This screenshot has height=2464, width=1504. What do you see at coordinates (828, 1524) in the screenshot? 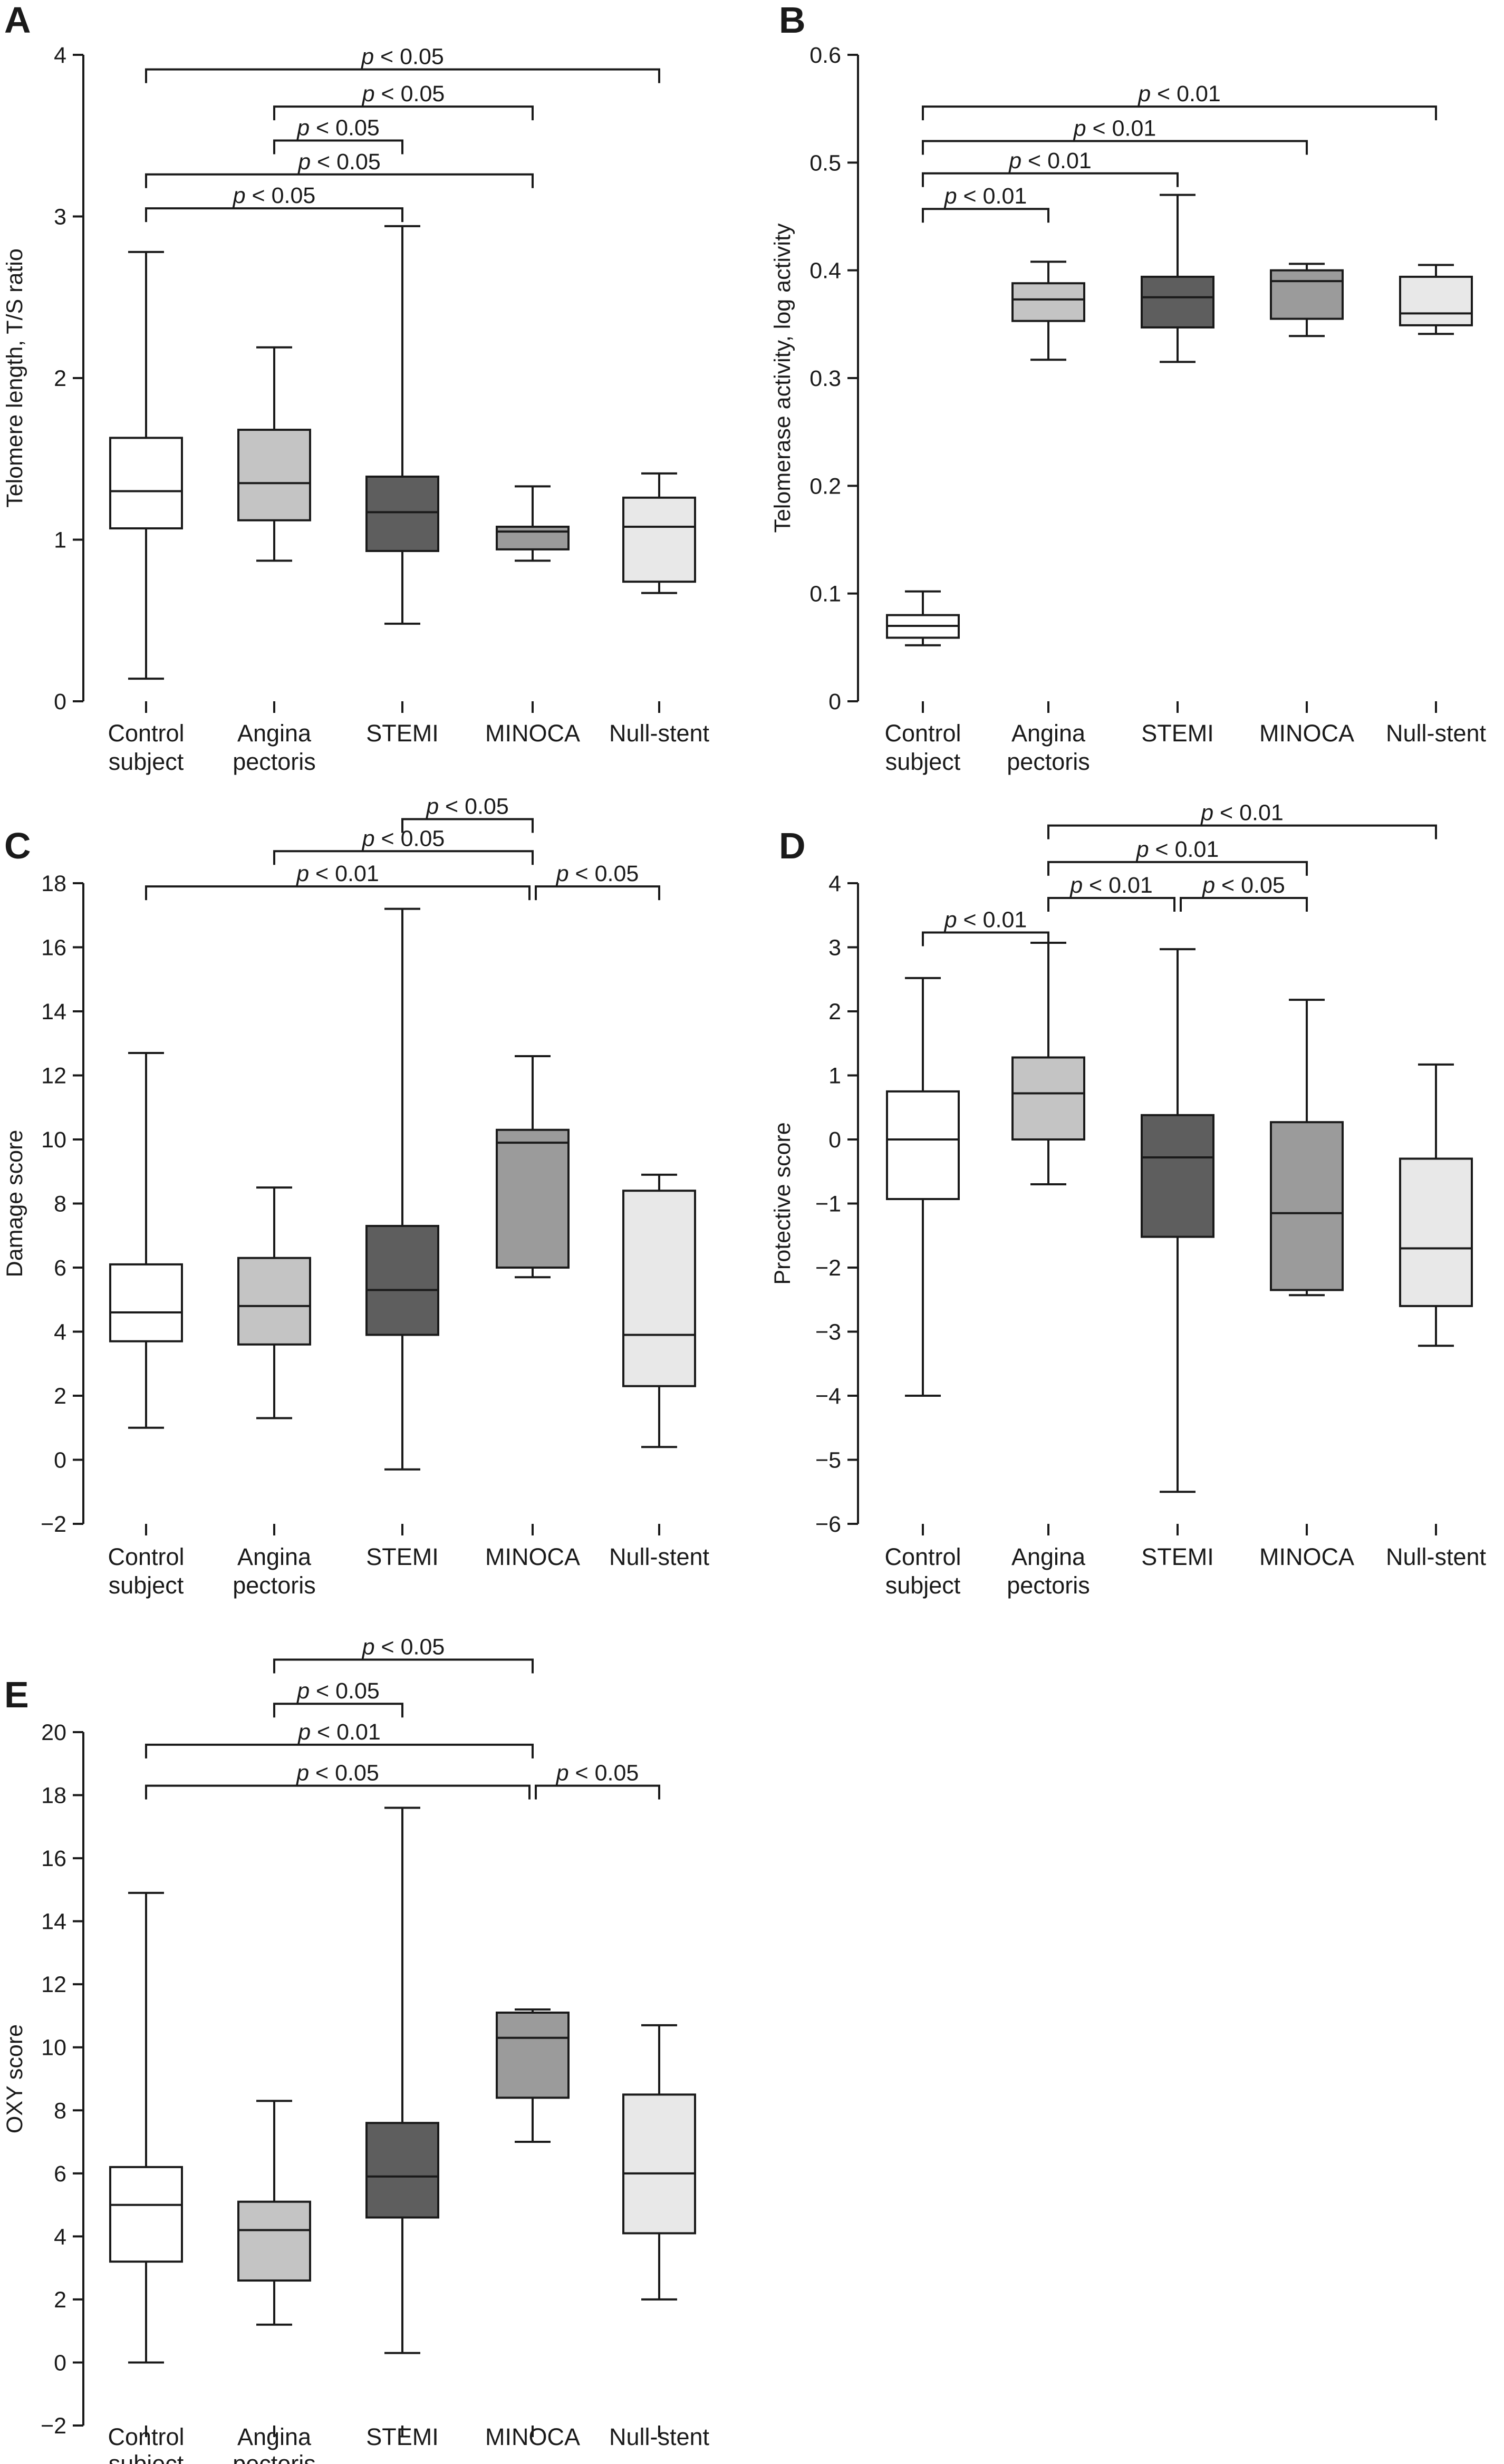
I see `y-tick-label: −6` at bounding box center [828, 1524].